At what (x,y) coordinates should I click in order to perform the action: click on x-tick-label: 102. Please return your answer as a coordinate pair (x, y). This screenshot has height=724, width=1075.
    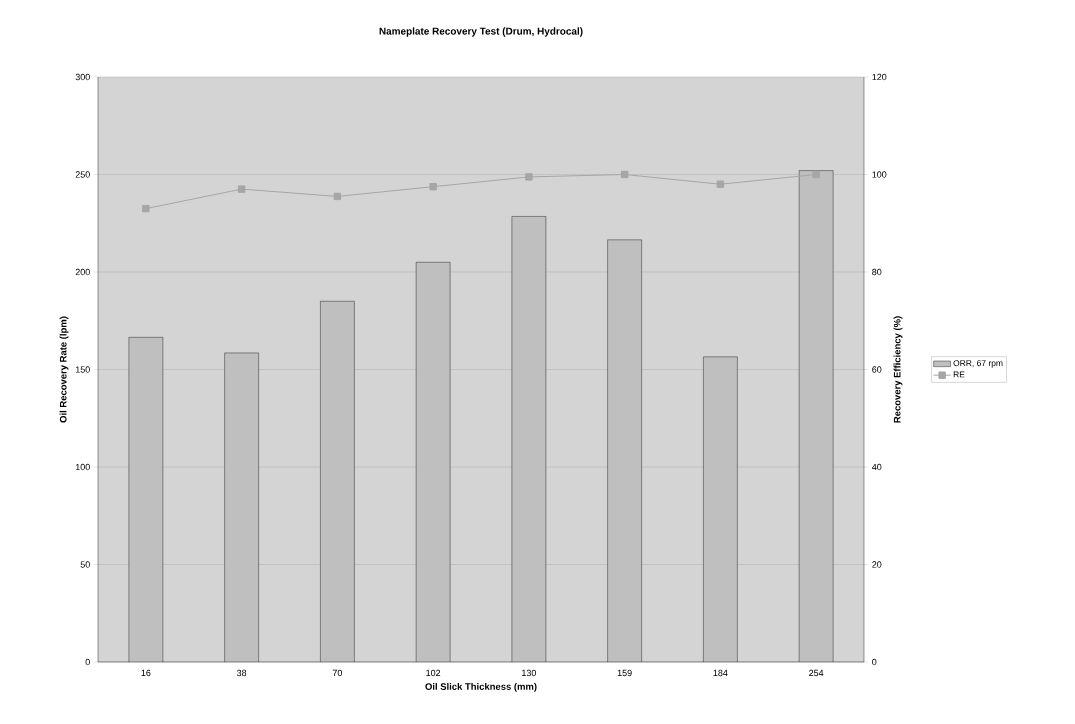
    Looking at the image, I should click on (433, 673).